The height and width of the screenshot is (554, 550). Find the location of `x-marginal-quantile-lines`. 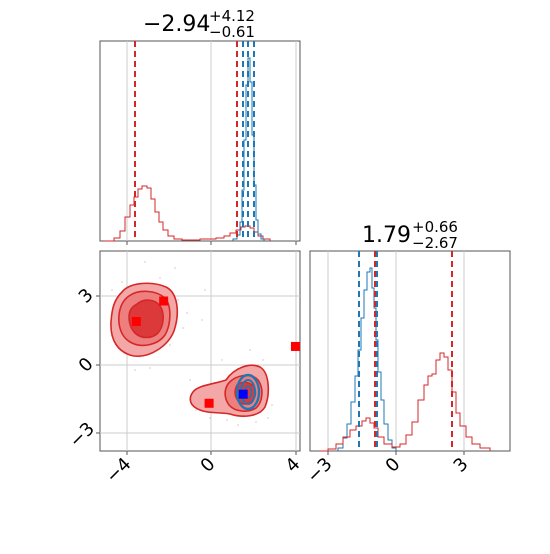

x-marginal-quantile-lines is located at coordinates (194, 141).